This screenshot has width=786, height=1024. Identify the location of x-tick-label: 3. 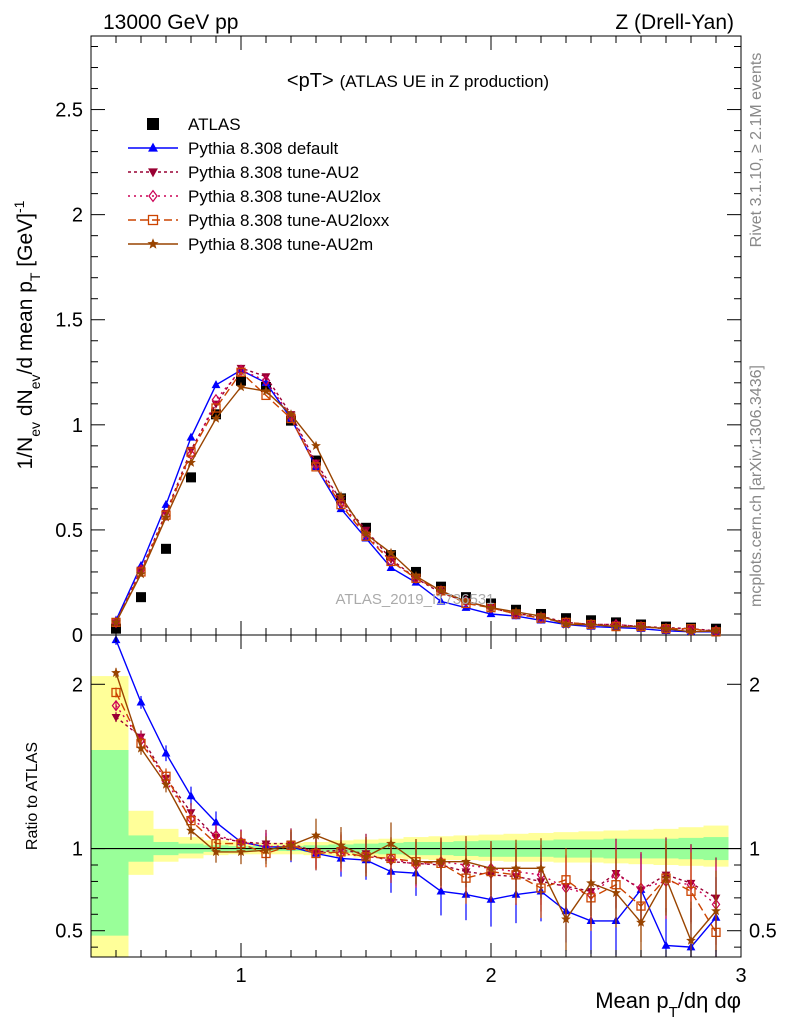
(740, 976).